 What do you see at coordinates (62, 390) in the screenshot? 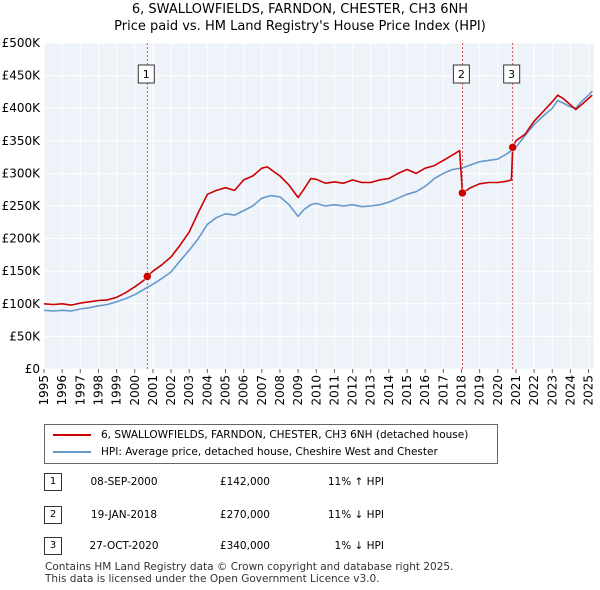
I see `x-tick-label: 1996` at bounding box center [62, 390].